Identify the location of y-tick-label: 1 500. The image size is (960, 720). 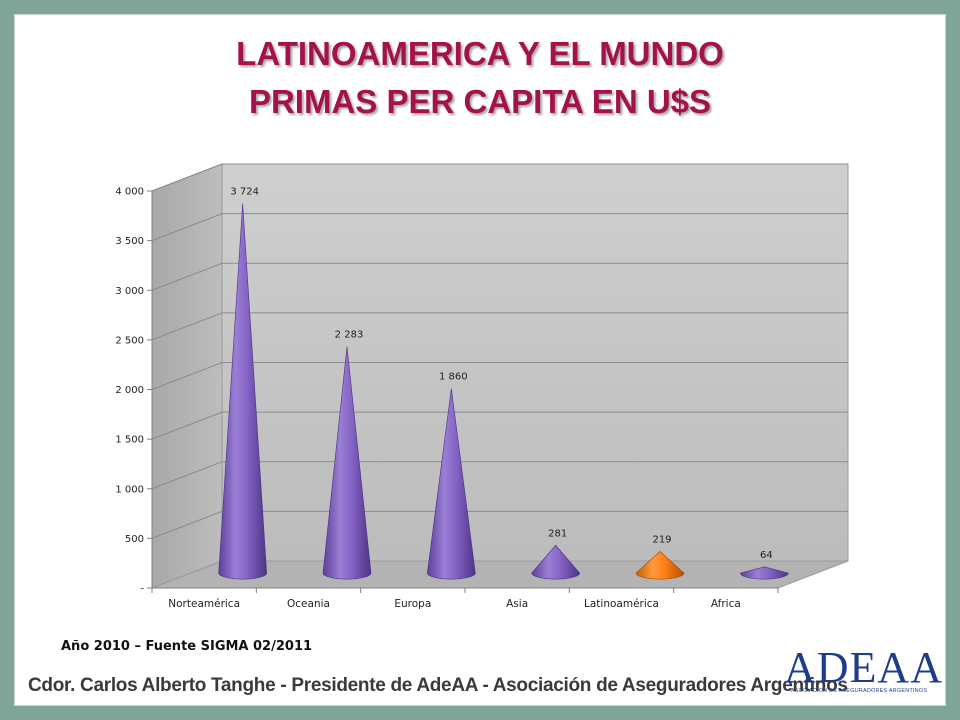
(129, 440).